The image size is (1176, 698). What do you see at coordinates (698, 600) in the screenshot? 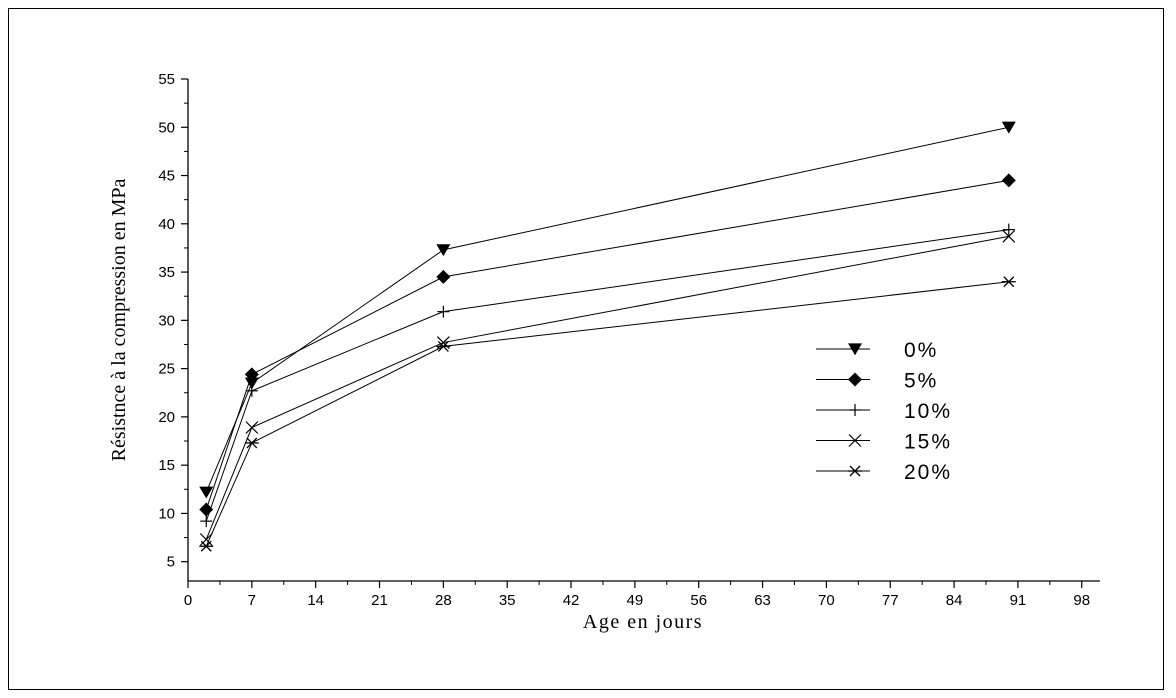
I see `x-tick-label: 56` at bounding box center [698, 600].